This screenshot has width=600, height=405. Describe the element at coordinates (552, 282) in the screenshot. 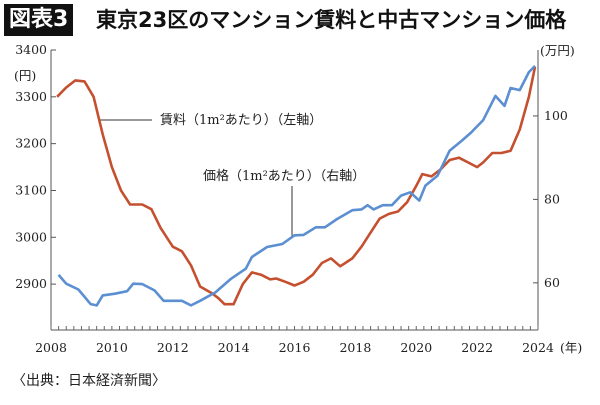

I see `right-tick-label: 60` at that location.